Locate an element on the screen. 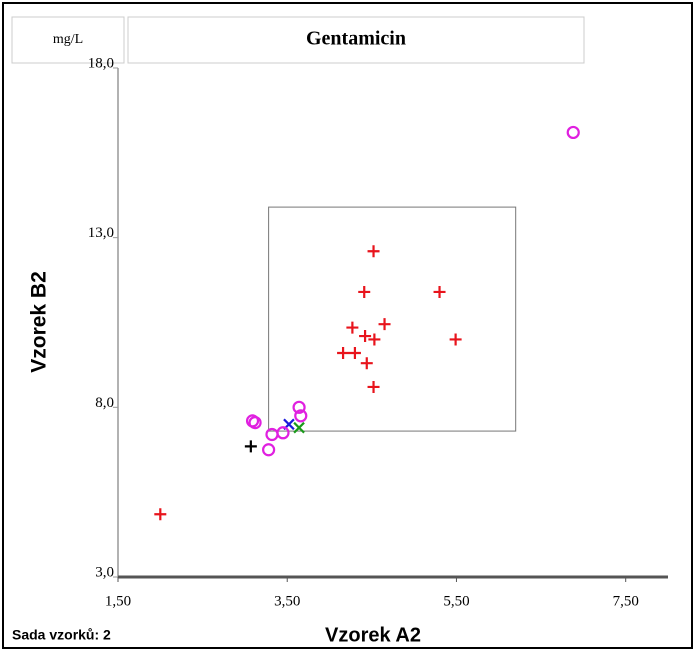 This screenshot has height=652, width=696. y-axis-label: Vzorek B2 is located at coordinates (39, 322).